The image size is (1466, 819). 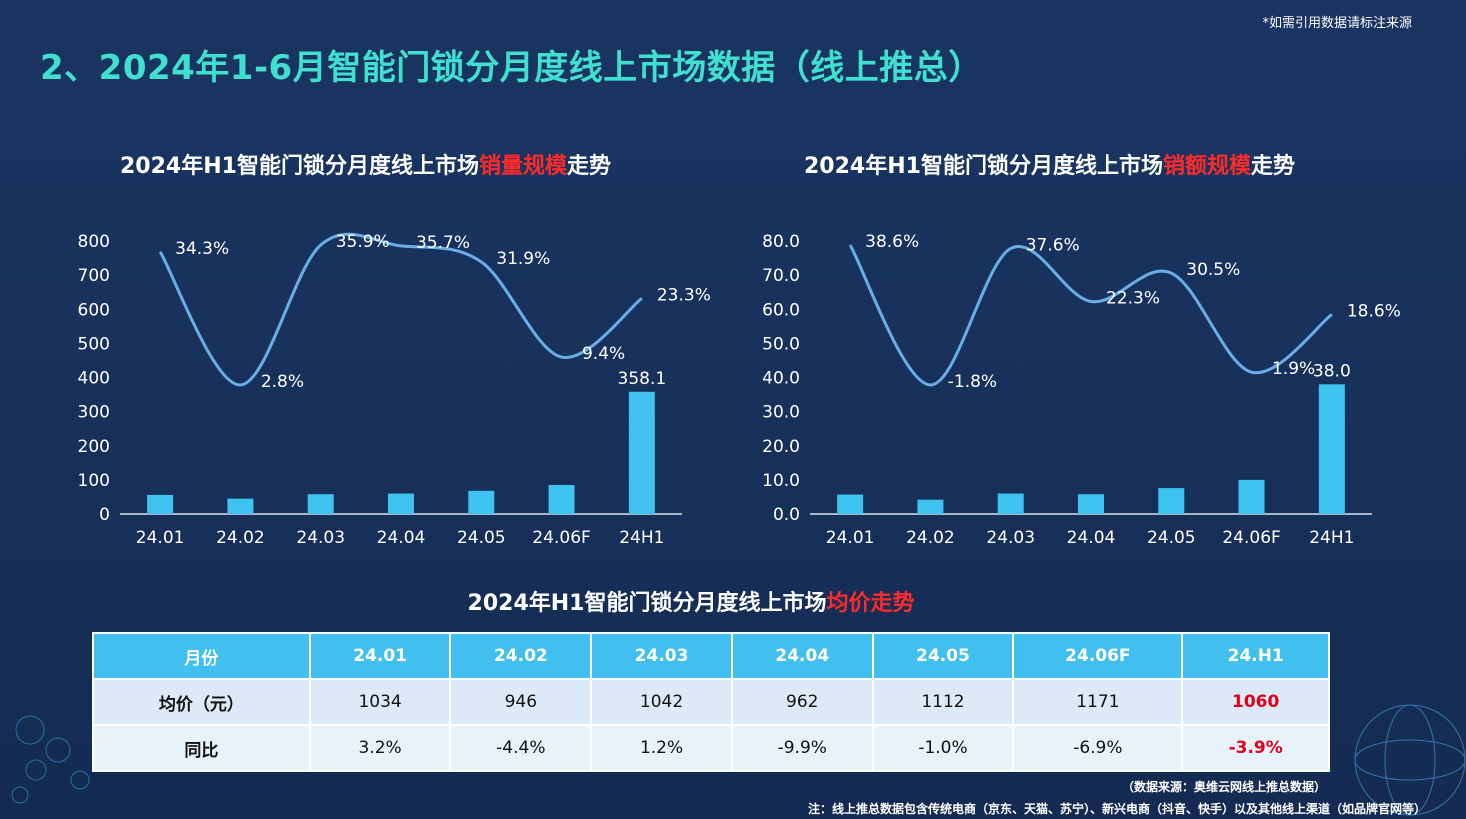 What do you see at coordinates (802, 656) in the screenshot?
I see `header-cell: 24.04` at bounding box center [802, 656].